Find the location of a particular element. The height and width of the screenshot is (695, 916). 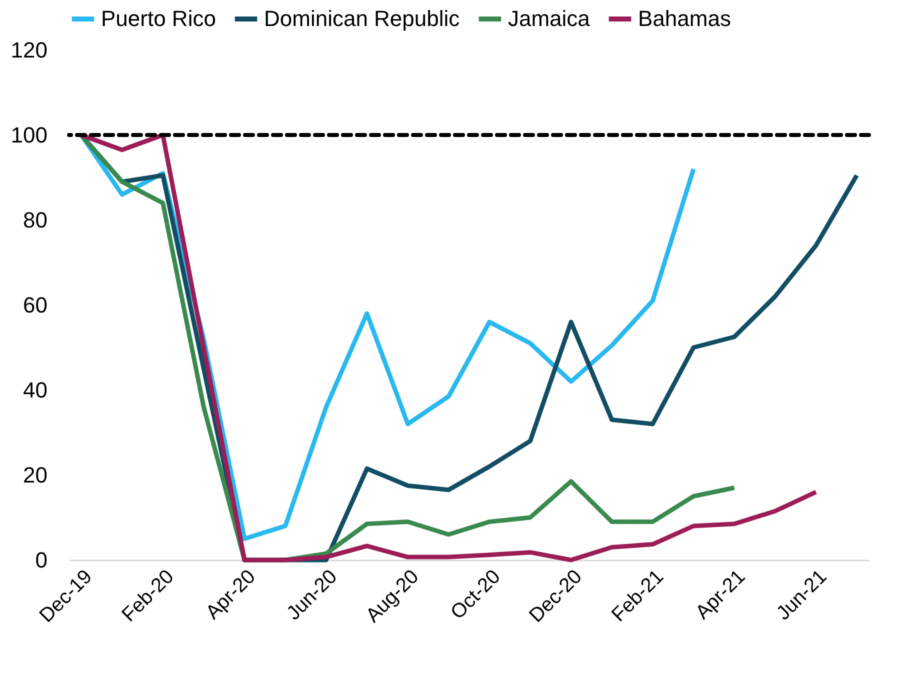

y-tick-label: 20 is located at coordinates (35, 475).